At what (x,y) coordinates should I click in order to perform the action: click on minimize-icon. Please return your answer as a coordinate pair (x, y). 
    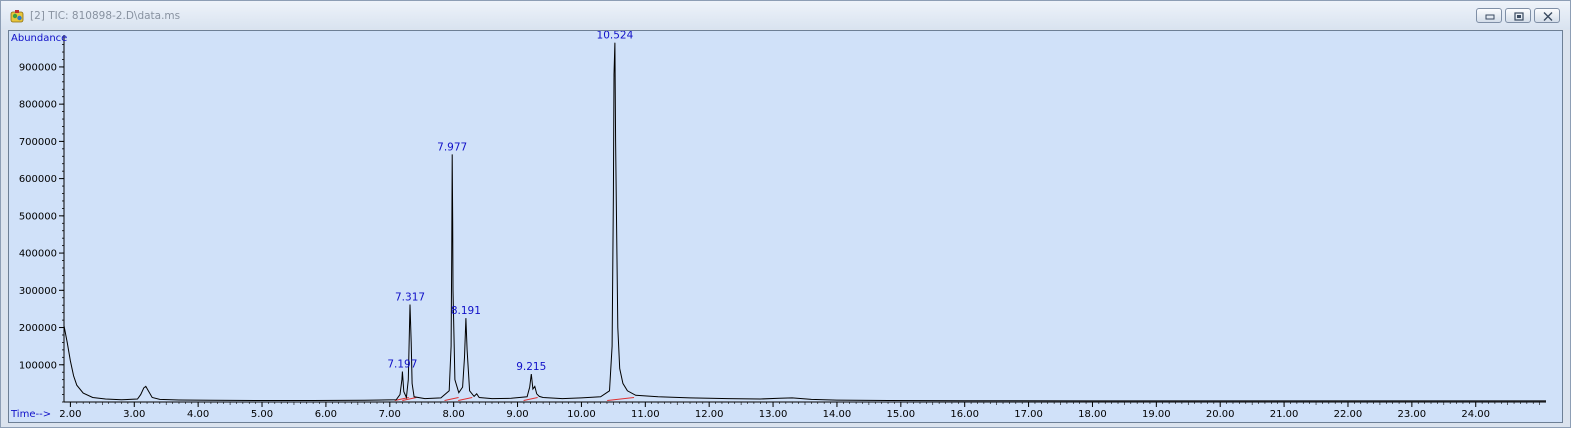
    Looking at the image, I should click on (1490, 17).